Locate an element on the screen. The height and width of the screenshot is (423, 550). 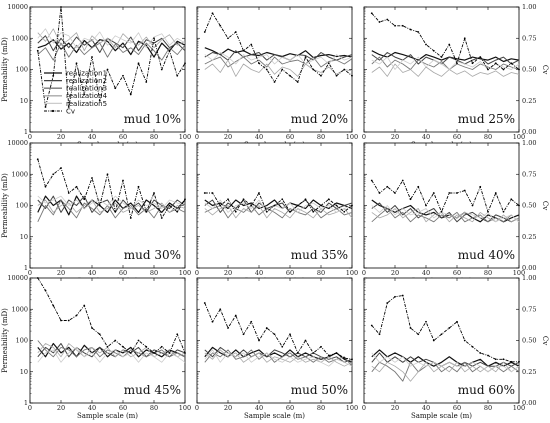
legend-label: Cv is located at coordinates (70, 111).